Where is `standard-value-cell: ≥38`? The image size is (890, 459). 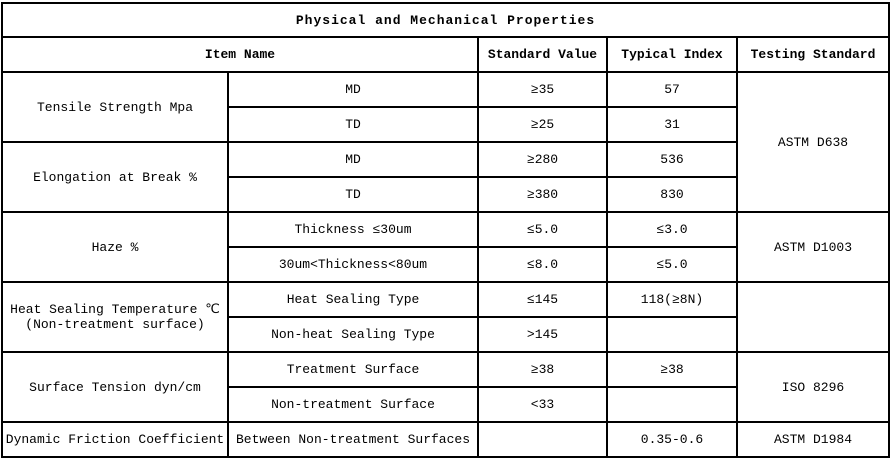
standard-value-cell: ≥38 is located at coordinates (542, 369).